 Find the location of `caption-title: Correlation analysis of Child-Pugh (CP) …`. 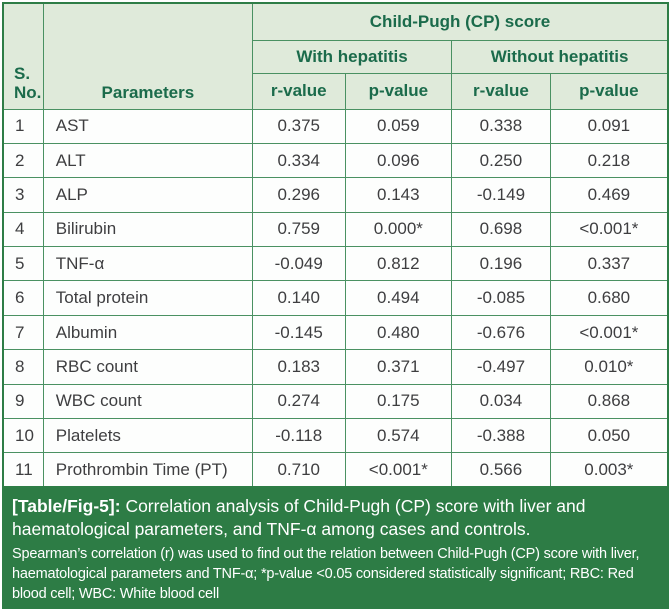

caption-title: Correlation analysis of Child-Pugh (CP) … is located at coordinates (299, 518).